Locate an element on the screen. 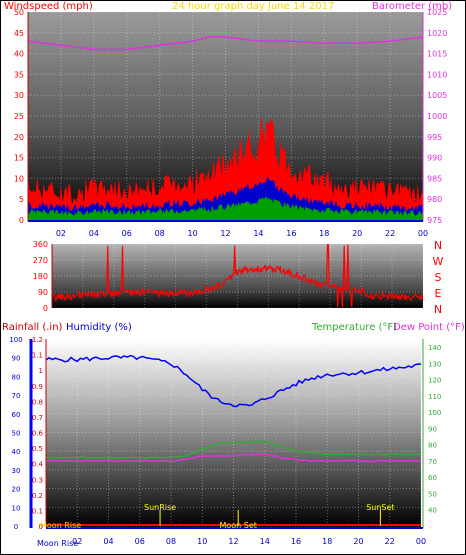 Image resolution: width=466 pixels, height=555 pixels. rainfall-axis-title: Rainfall (.in) is located at coordinates (32, 327).